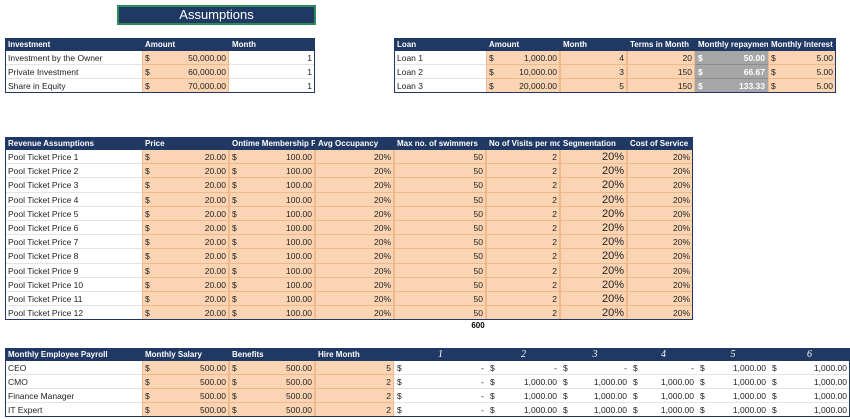 The width and height of the screenshot is (850, 419). I want to click on column-header: Revenue Assumptions, so click(51, 143).